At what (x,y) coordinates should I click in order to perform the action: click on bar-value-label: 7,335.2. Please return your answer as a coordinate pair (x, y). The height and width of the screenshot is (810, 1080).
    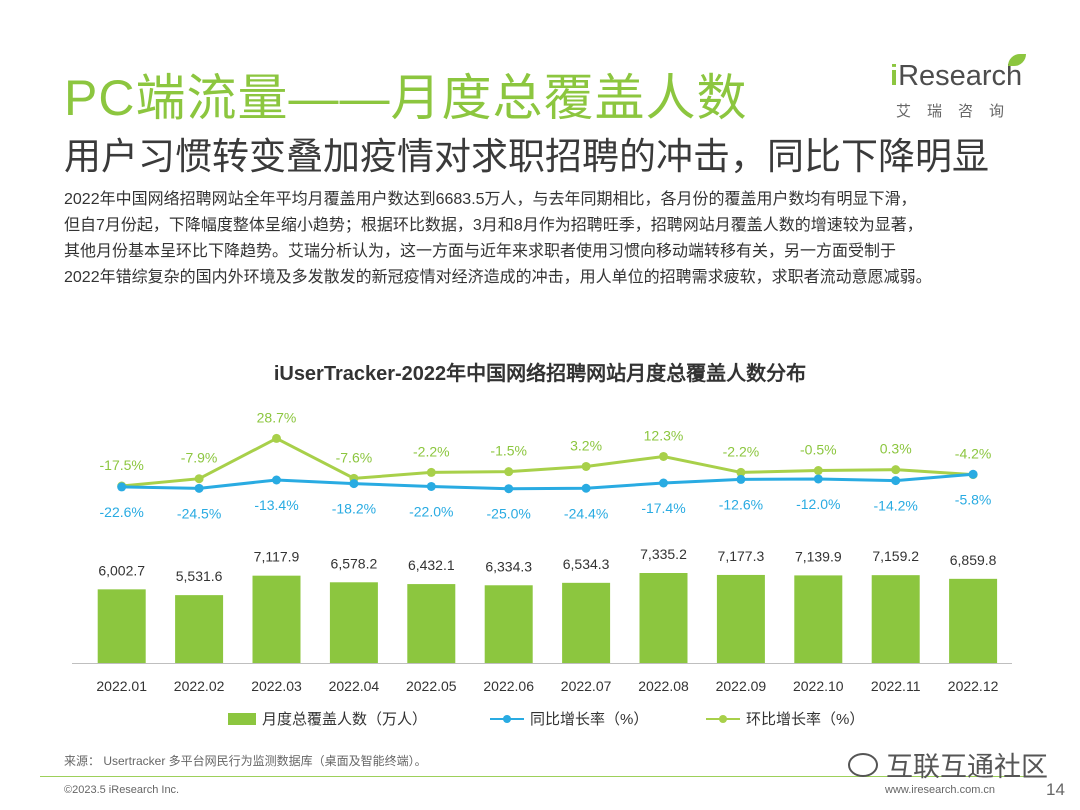
    Looking at the image, I should click on (663, 554).